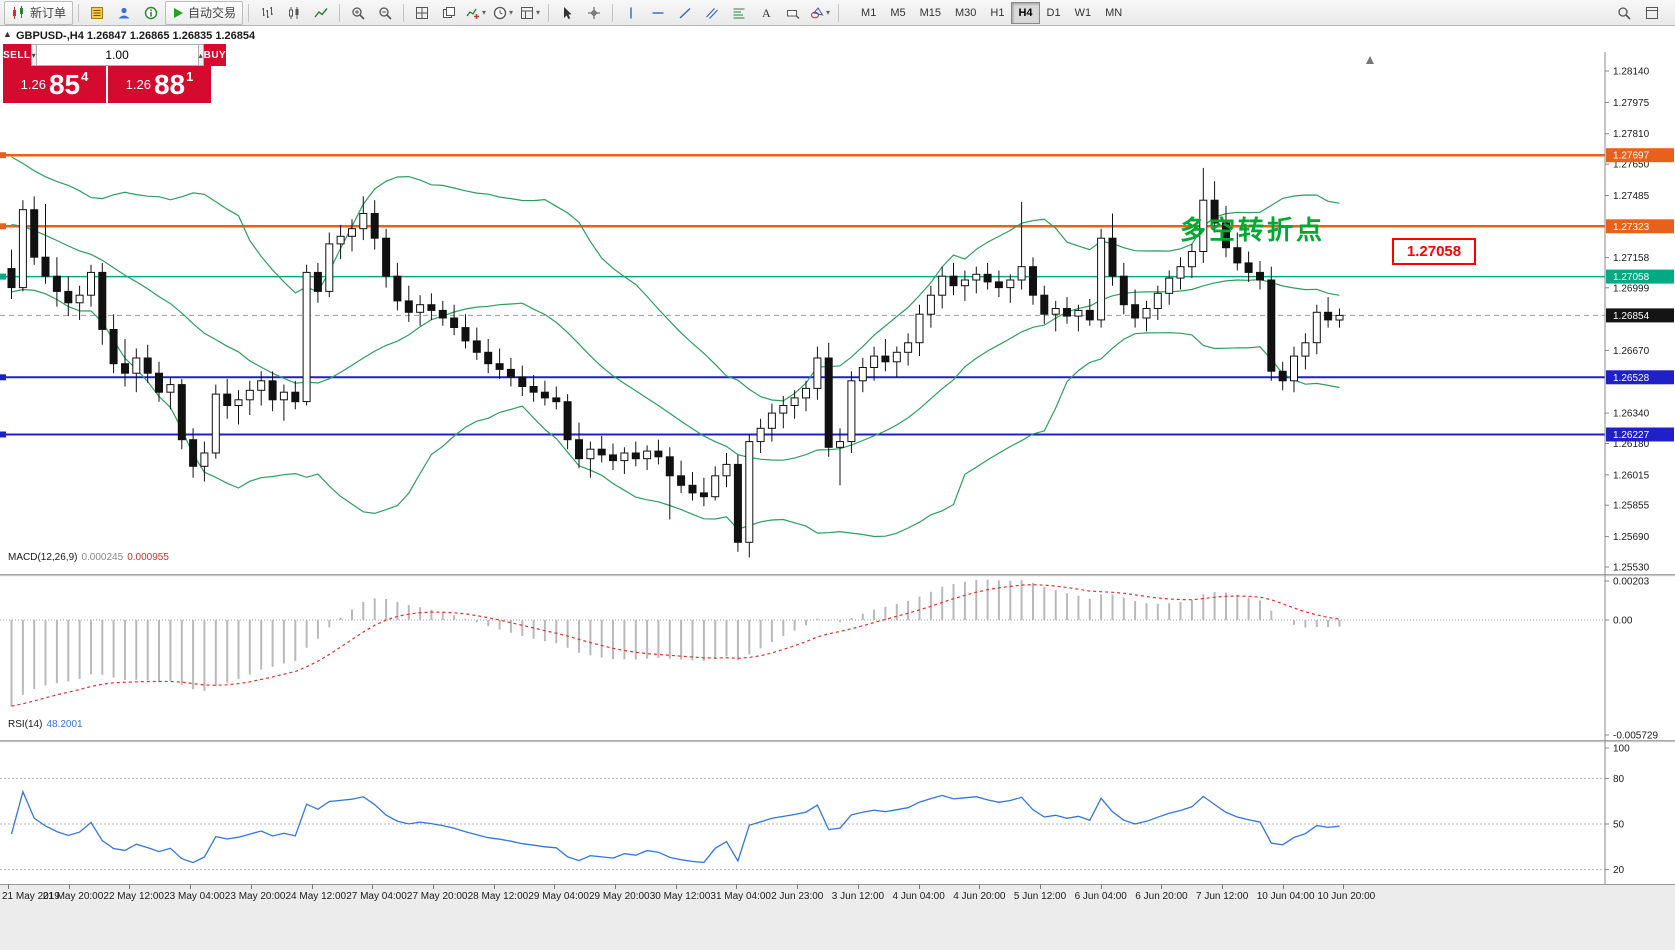  I want to click on templates-button: ▾, so click(530, 13).